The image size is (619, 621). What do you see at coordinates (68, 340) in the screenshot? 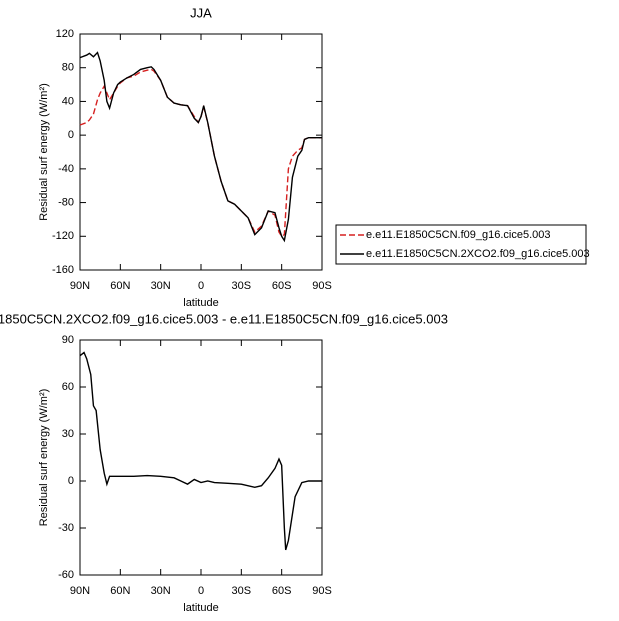
I see `y-tick-label: 90` at bounding box center [68, 340].